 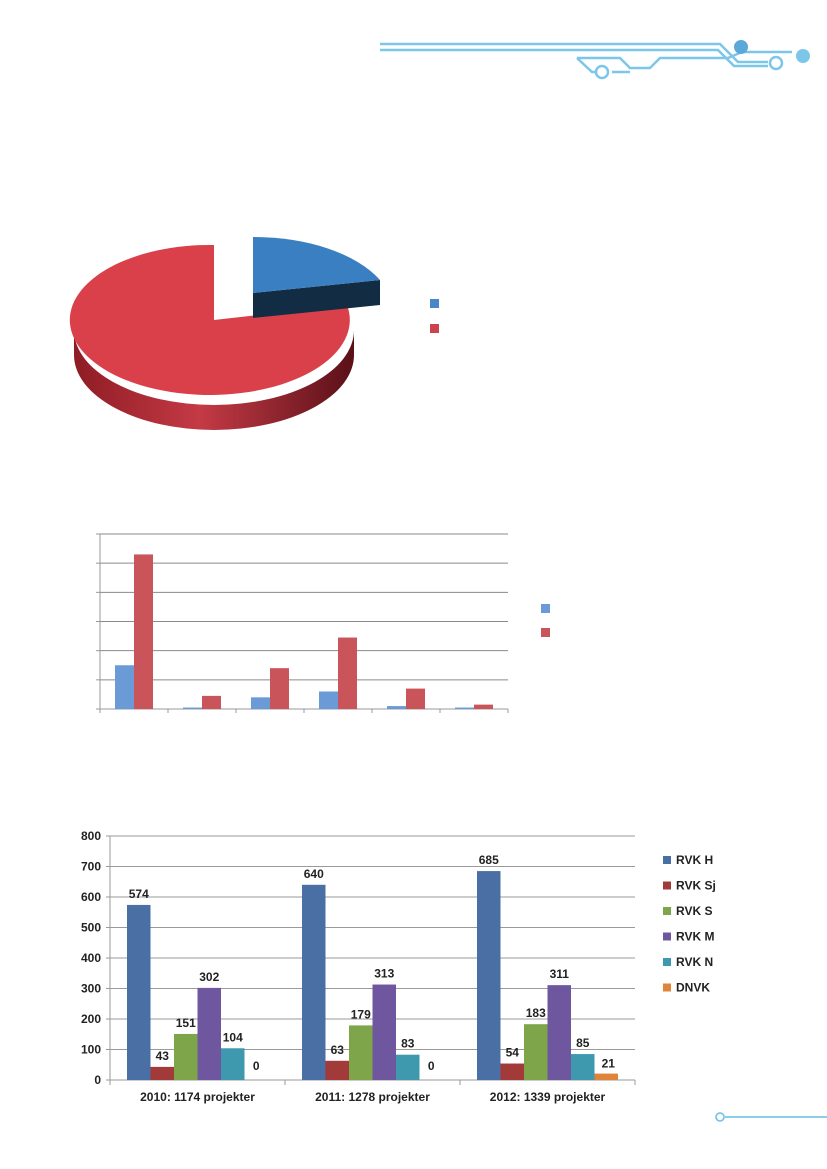 What do you see at coordinates (372, 1097) in the screenshot?
I see `x-tick-label: 2011: 1278 projekter` at bounding box center [372, 1097].